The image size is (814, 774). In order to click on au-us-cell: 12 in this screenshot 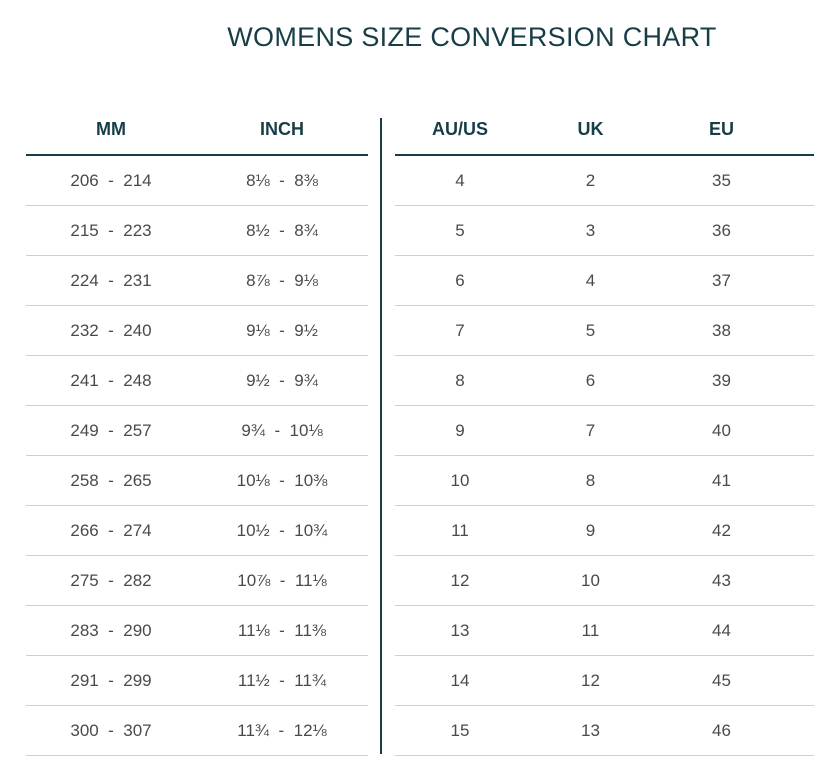, I will do `click(460, 580)`.